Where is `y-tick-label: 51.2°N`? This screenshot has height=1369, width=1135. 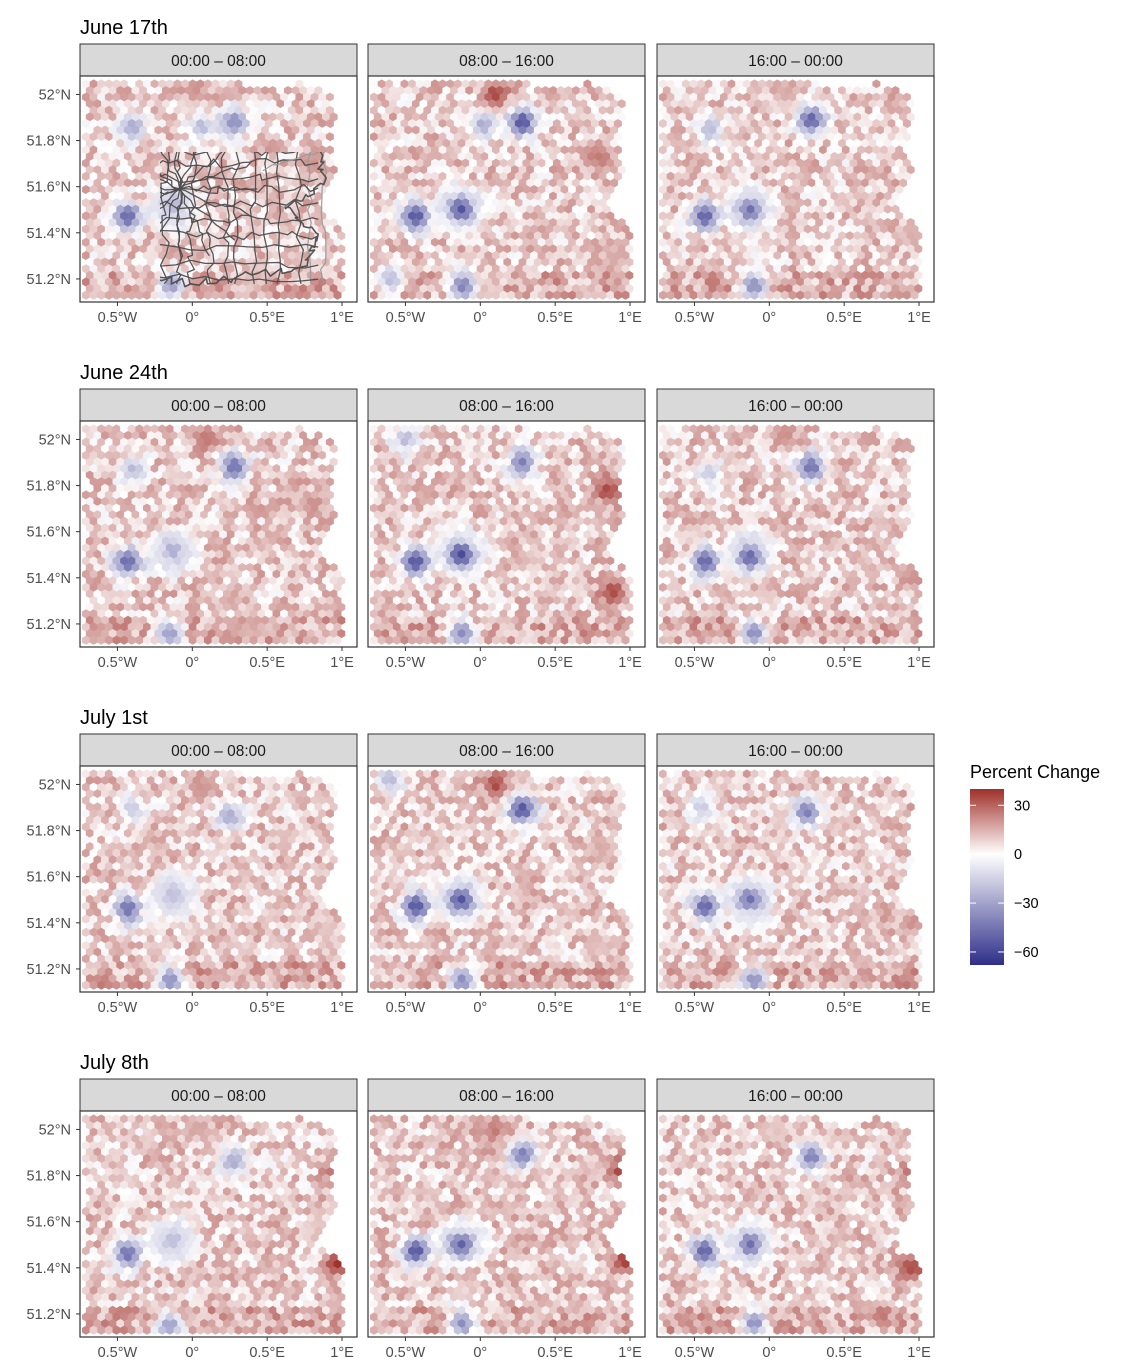 y-tick-label: 51.2°N is located at coordinates (49, 280).